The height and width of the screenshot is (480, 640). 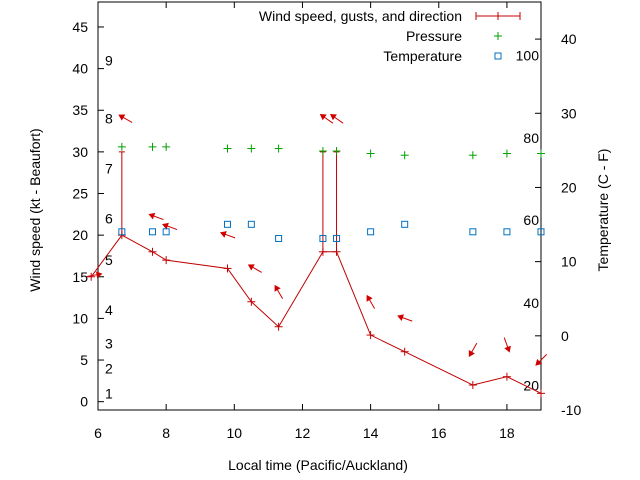 I want to click on beaufort-label: 8, so click(x=109, y=119).